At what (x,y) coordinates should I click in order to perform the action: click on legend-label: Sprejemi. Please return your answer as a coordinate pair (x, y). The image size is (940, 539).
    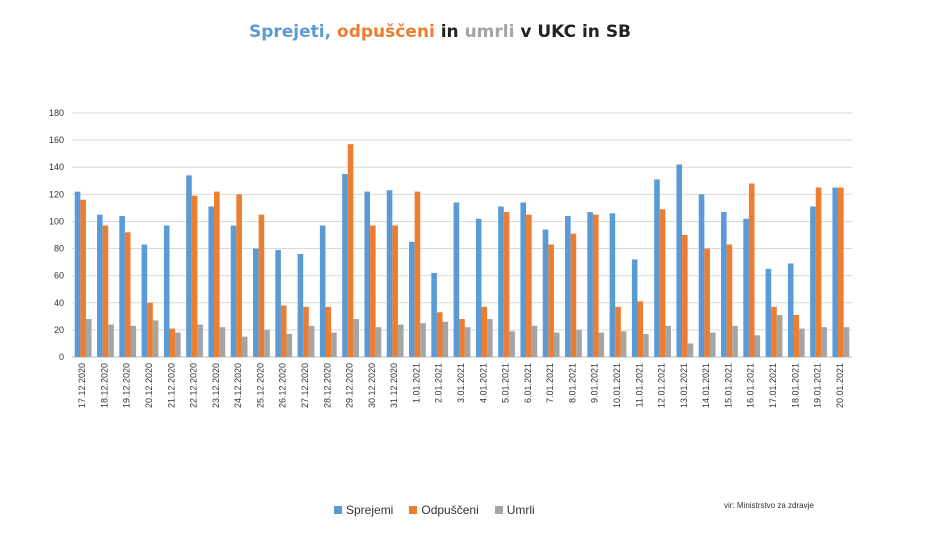
    Looking at the image, I should click on (370, 510).